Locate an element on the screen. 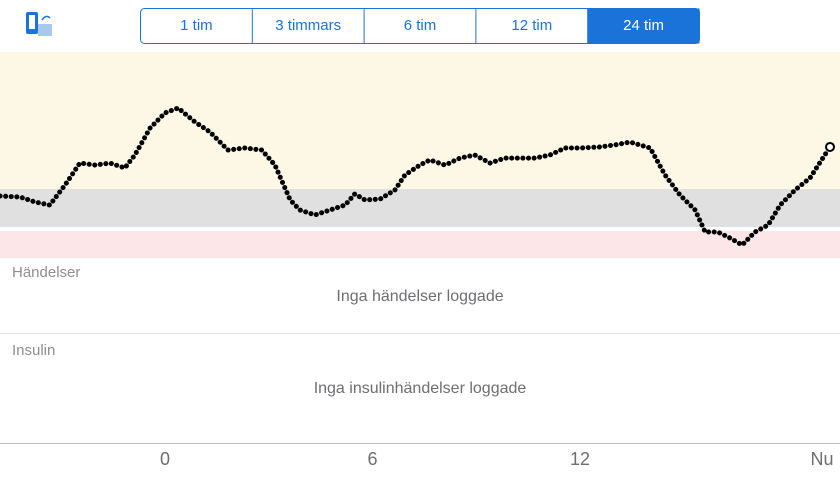  range-selector: 1 tim 3 timmars 6 tim 12 tim 24 tim is located at coordinates (420, 26).